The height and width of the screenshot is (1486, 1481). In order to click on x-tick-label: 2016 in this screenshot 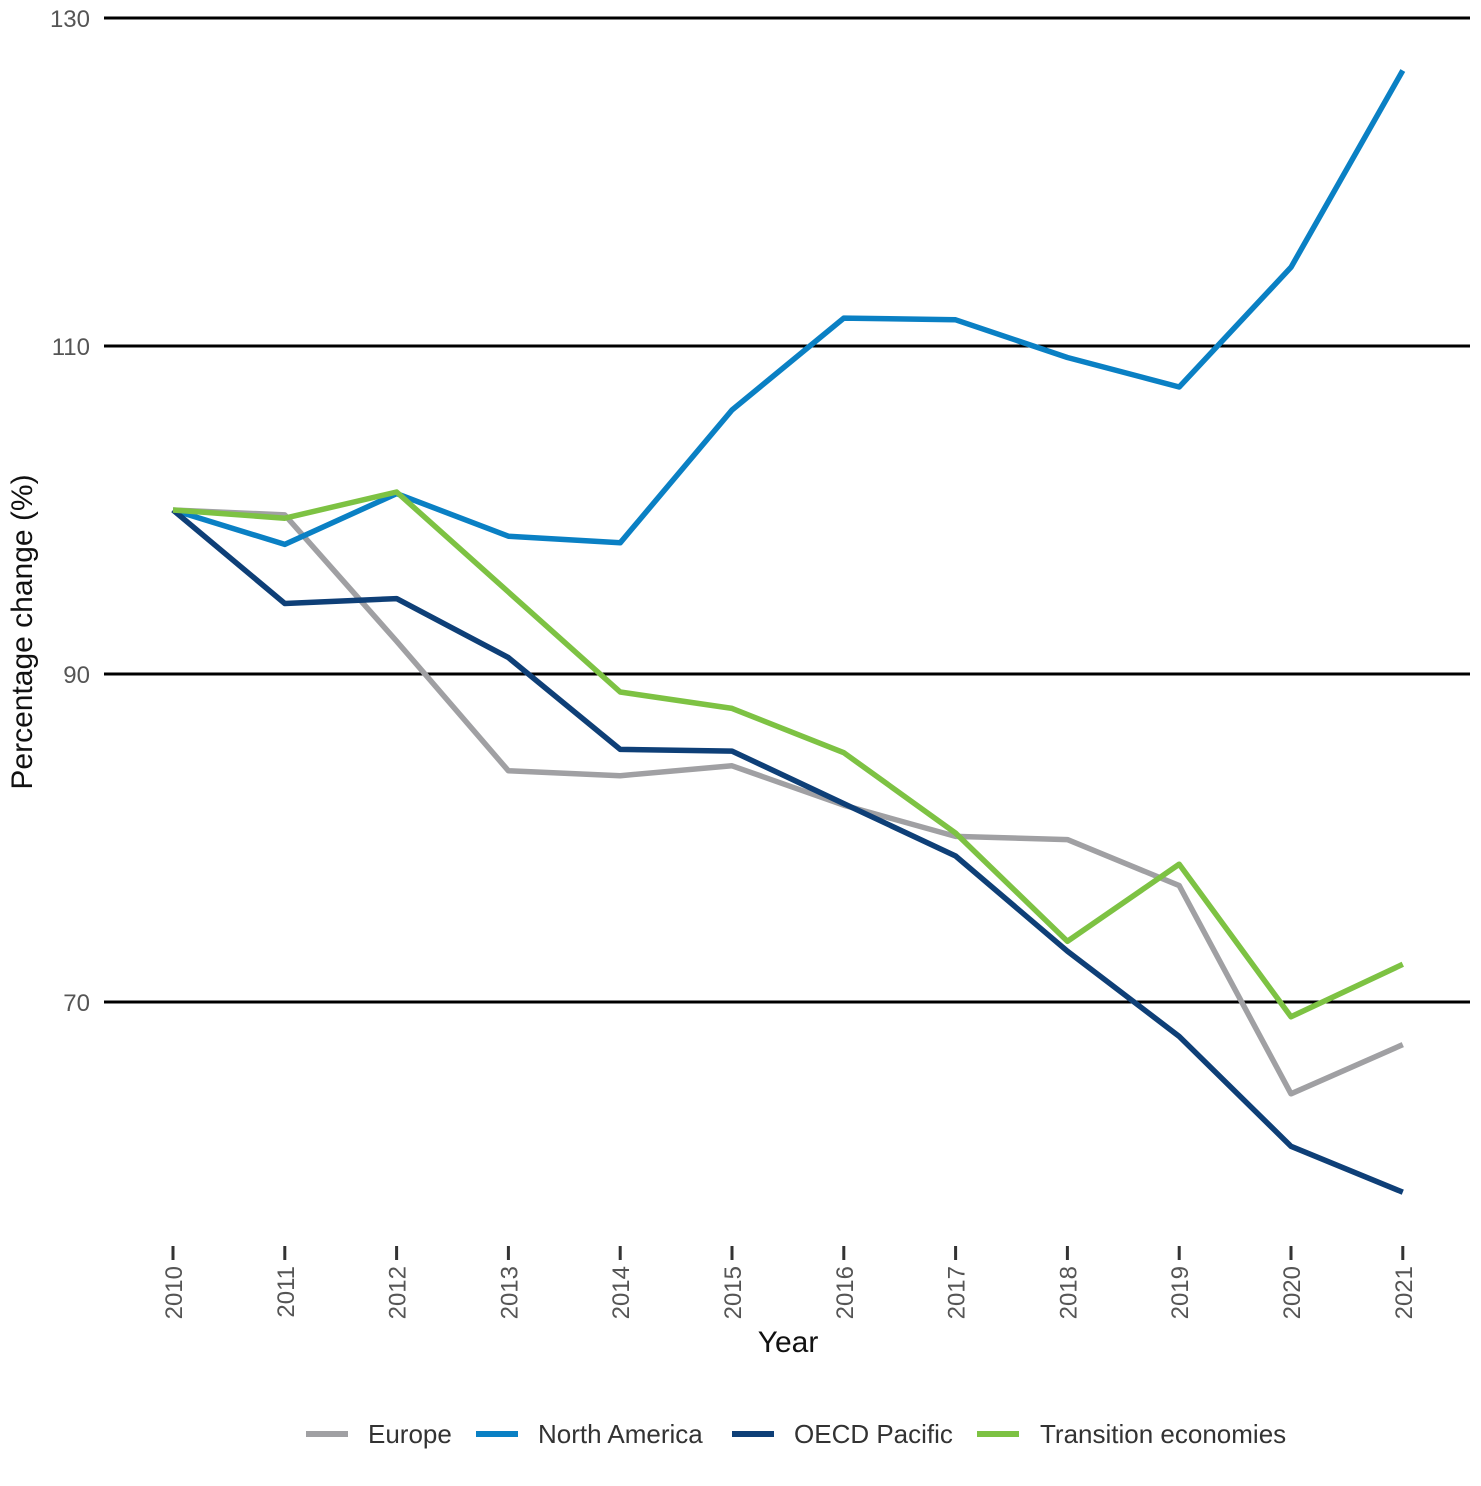, I will do `click(845, 1292)`.